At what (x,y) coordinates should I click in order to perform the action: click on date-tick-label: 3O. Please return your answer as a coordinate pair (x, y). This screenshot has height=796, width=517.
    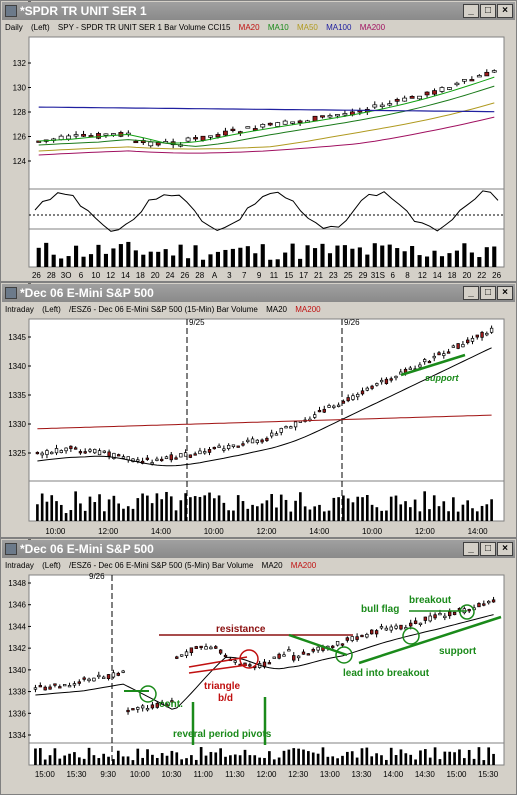
    Looking at the image, I should click on (66, 275).